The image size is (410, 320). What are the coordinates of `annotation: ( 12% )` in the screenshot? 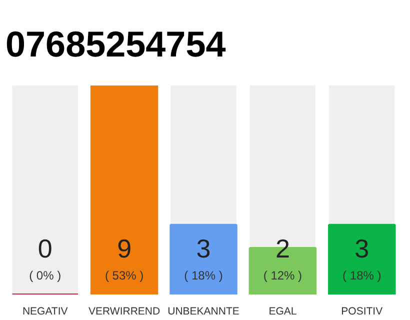 It's located at (282, 275).